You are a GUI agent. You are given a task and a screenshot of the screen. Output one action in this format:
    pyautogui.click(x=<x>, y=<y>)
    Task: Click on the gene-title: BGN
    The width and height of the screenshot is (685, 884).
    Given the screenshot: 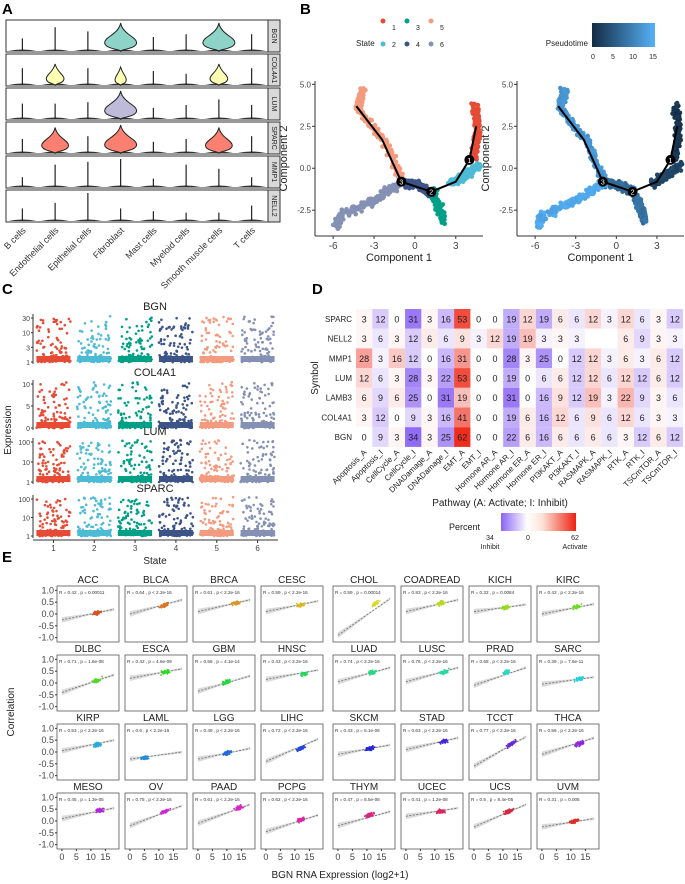 What is the action you would take?
    pyautogui.click(x=155, y=307)
    